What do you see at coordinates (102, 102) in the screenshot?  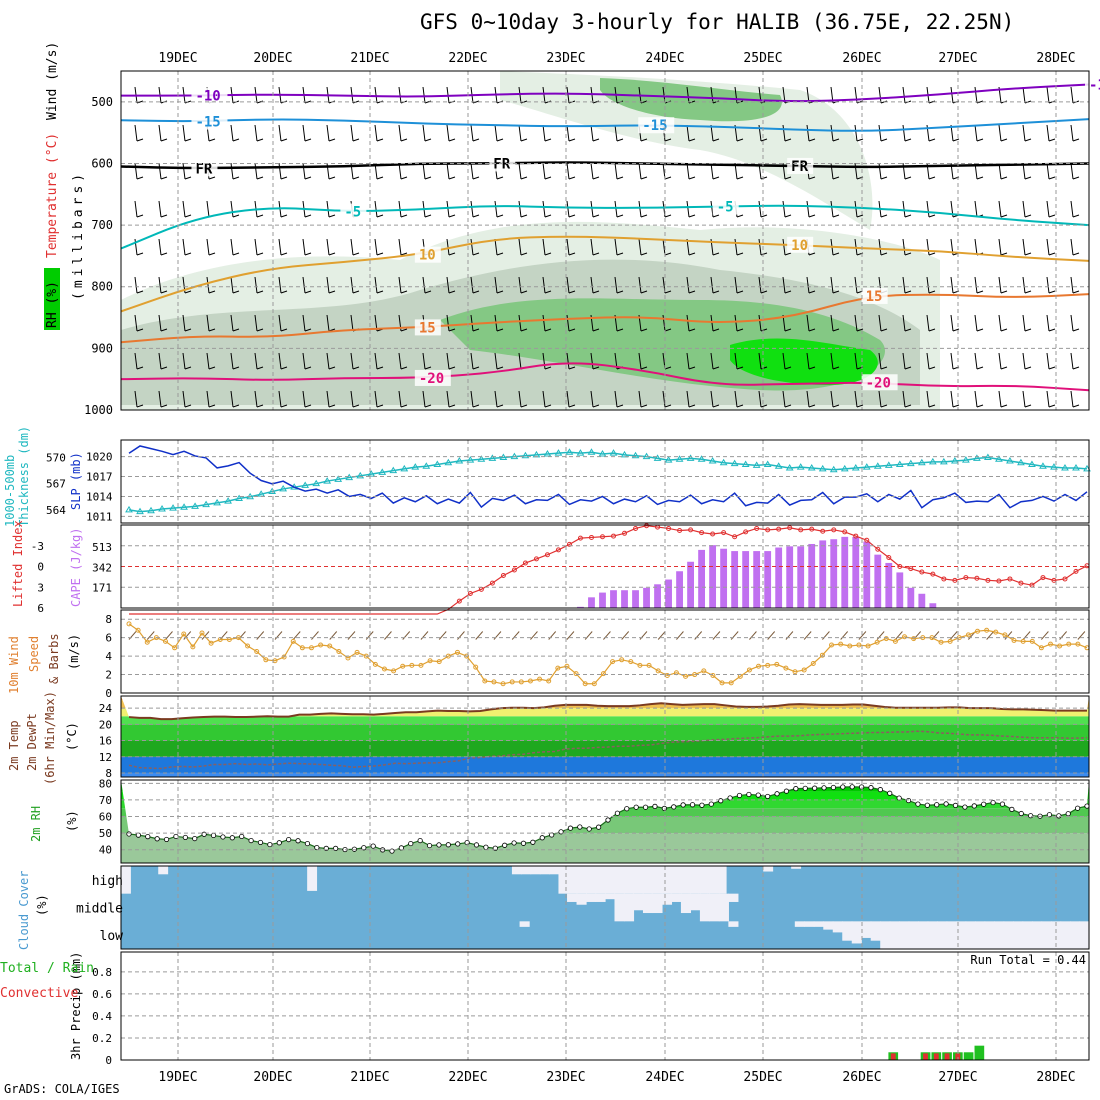 I see `ytick-pressure: 500` at bounding box center [102, 102].